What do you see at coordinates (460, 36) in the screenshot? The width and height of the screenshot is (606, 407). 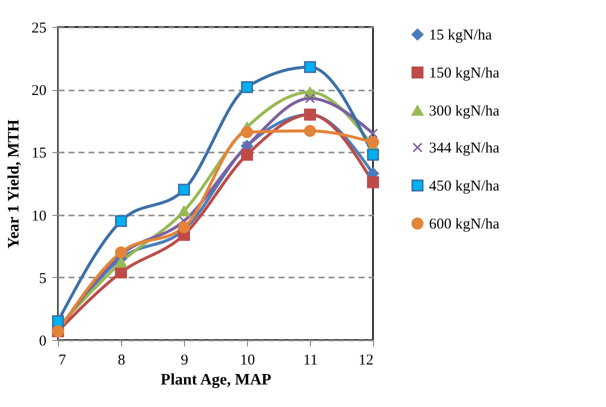 I see `legend-label: 15 kgN/ha` at bounding box center [460, 36].